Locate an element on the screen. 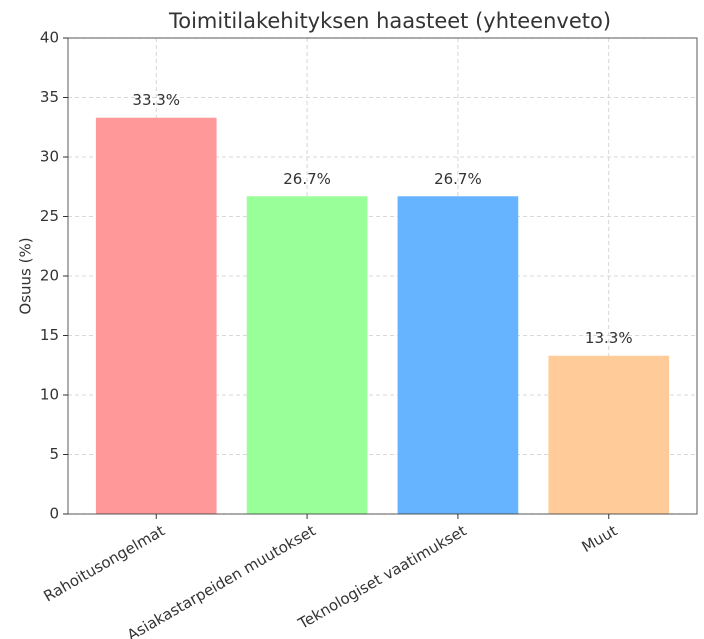 The height and width of the screenshot is (639, 704). y-tick-label: 15 is located at coordinates (49, 335).